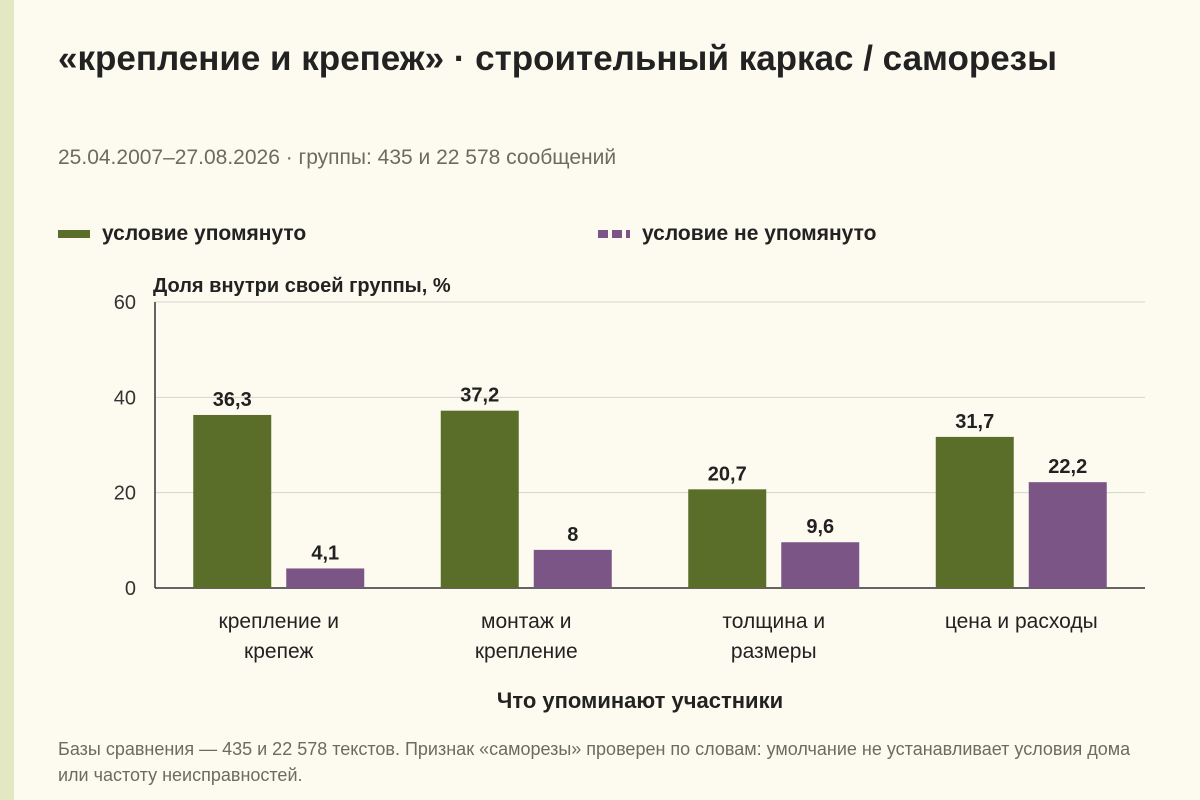 The width and height of the screenshot is (1200, 800). I want to click on legend-swatch-not-mentioned, so click(614, 234).